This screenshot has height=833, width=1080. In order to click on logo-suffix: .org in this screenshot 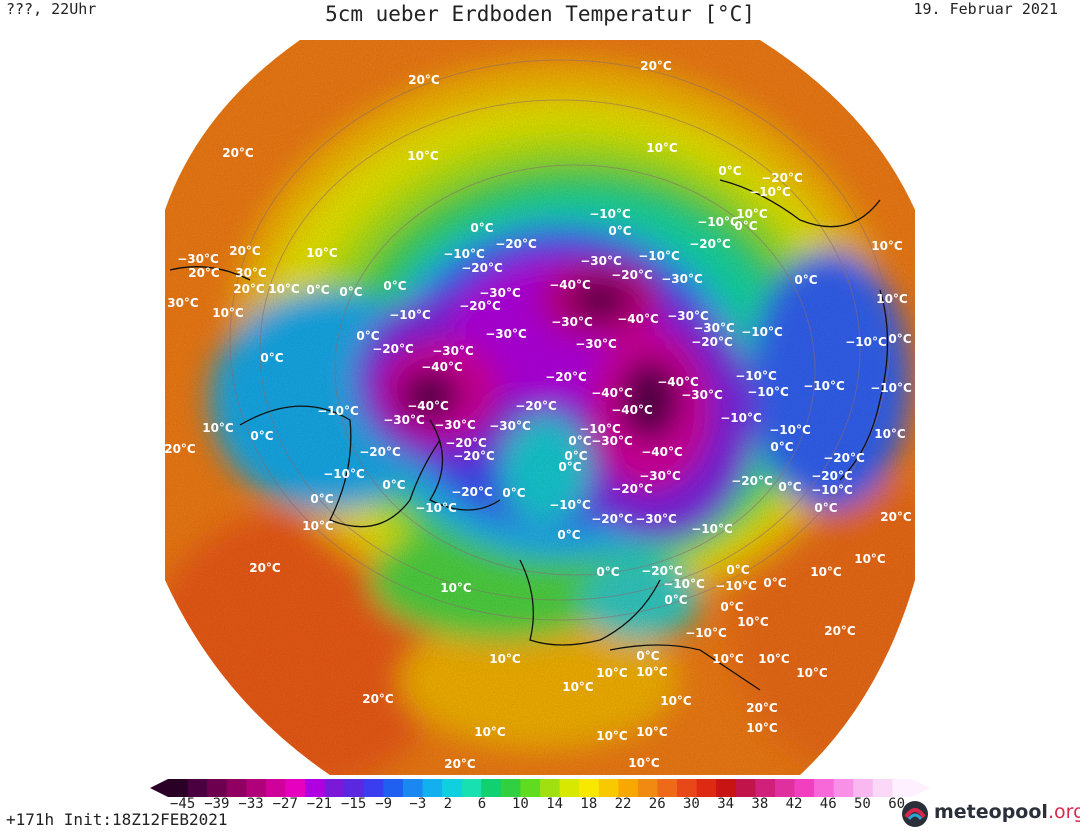, I will do `click(1063, 812)`.